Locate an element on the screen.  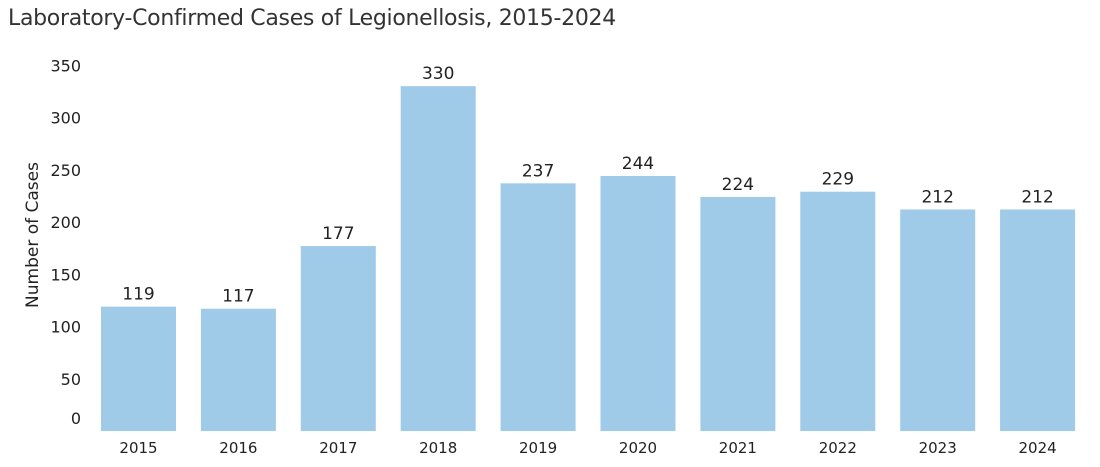
y-tick-label: 150 is located at coordinates (65, 274).